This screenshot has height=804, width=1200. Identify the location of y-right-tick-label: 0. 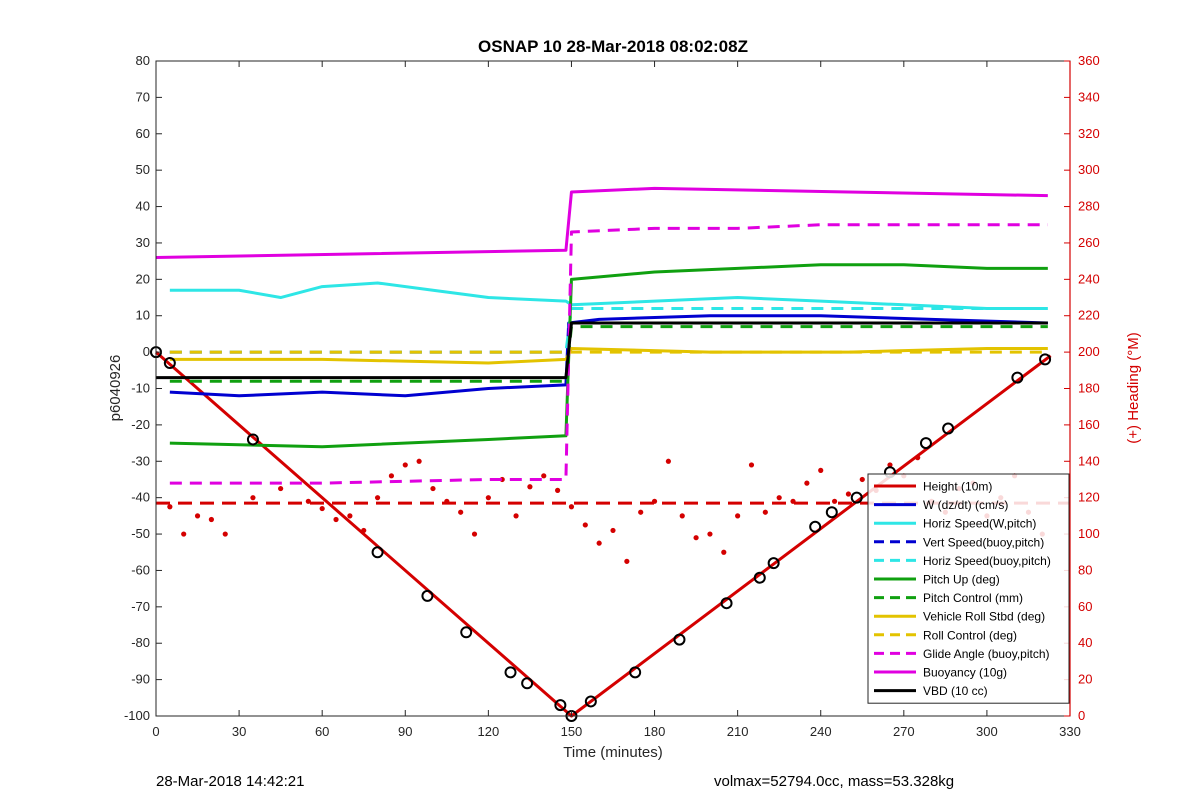
(1081, 715).